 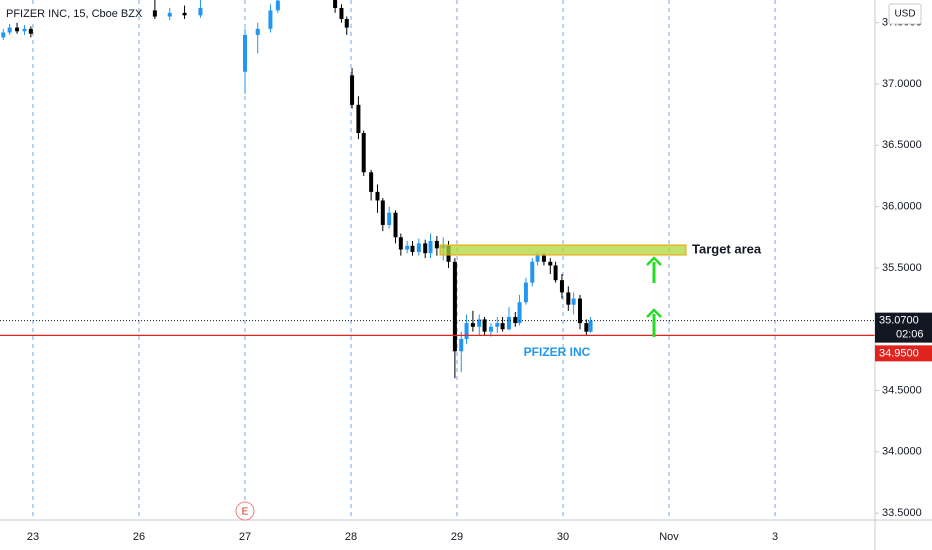 I want to click on countdown: 02:06, so click(x=910, y=335).